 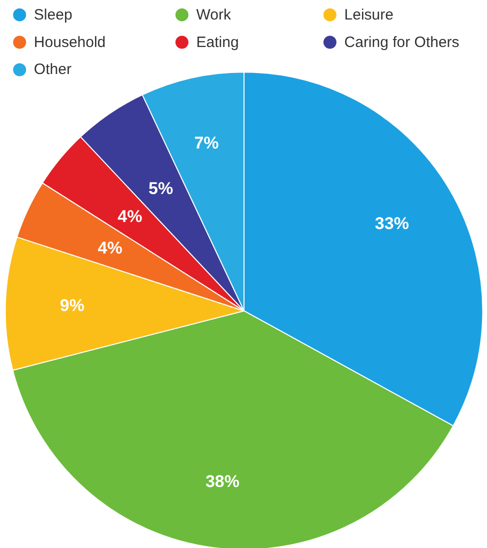 What do you see at coordinates (402, 42) in the screenshot?
I see `legend-label: Caring for Others` at bounding box center [402, 42].